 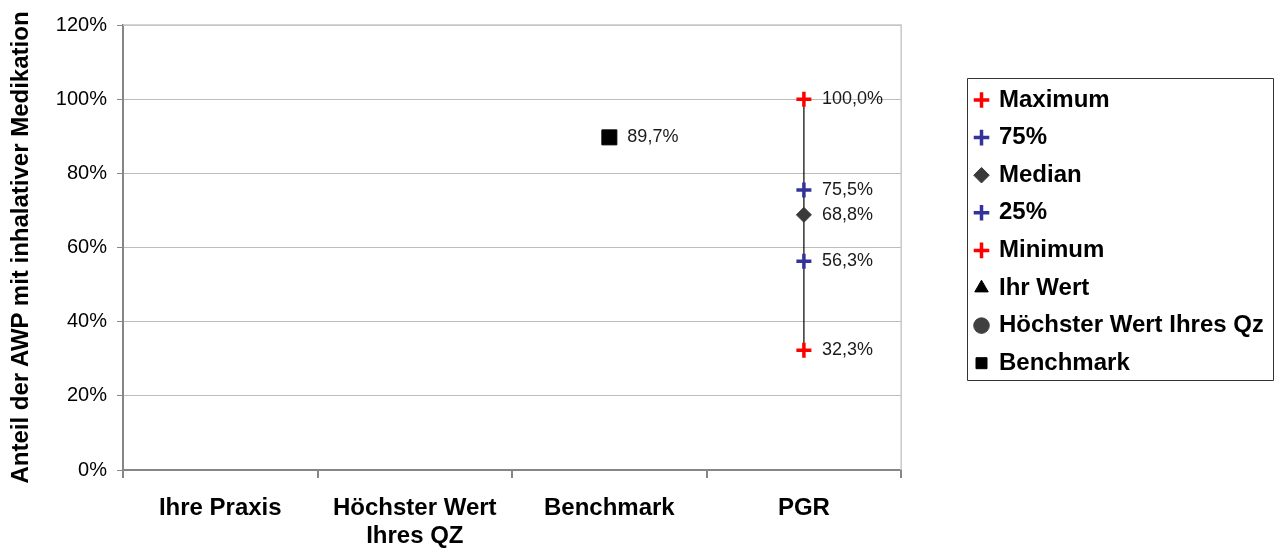 What do you see at coordinates (87, 246) in the screenshot?
I see `y-tick-label: 60%` at bounding box center [87, 246].